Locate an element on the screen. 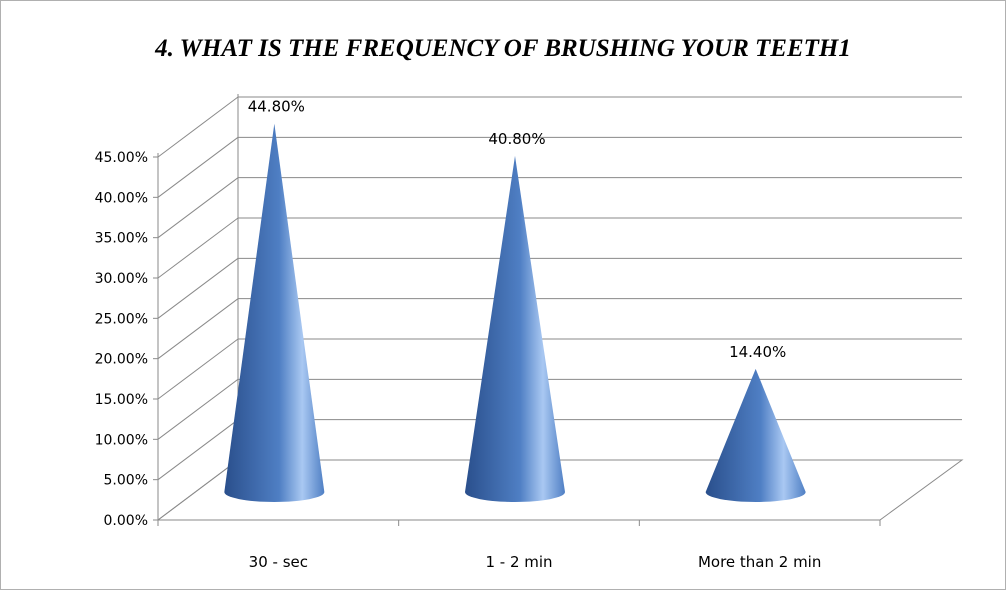  y-tick-label: 10.00% is located at coordinates (121, 440).